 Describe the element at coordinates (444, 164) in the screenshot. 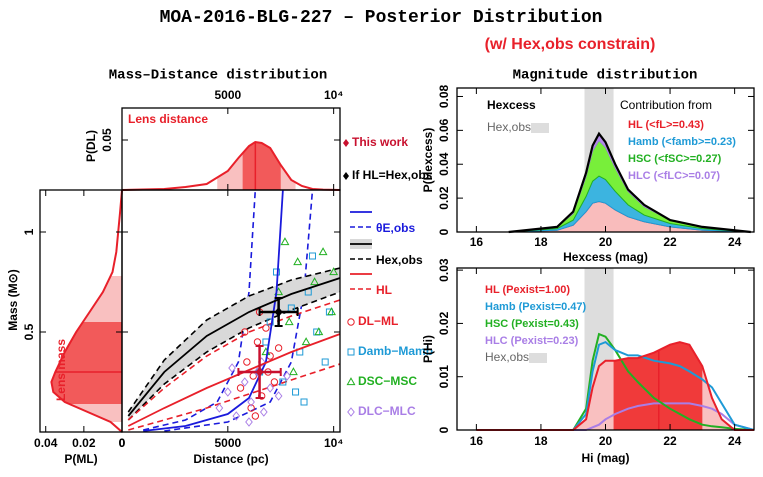

I see `y-tick-label: 0.04` at that location.